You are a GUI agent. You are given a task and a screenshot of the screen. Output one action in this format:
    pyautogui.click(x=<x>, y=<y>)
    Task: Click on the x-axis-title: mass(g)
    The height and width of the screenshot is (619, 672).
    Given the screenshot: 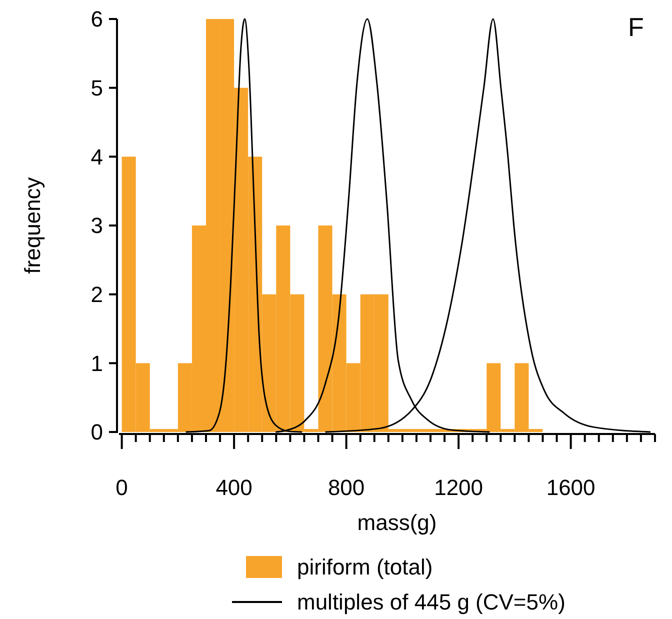 What is the action you would take?
    pyautogui.click(x=397, y=522)
    